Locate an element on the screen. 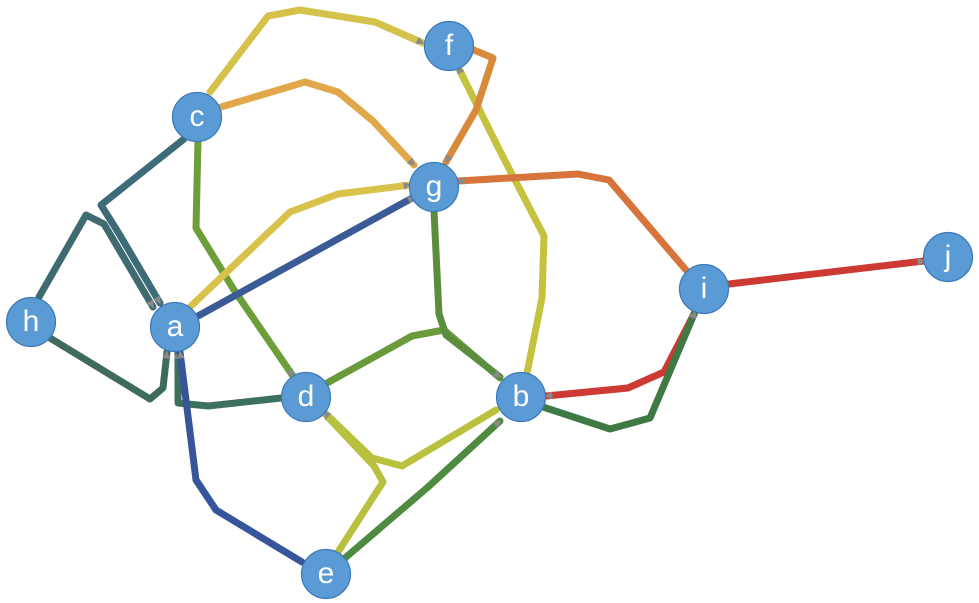 The width and height of the screenshot is (979, 603). node-g: g is located at coordinates (434, 187).